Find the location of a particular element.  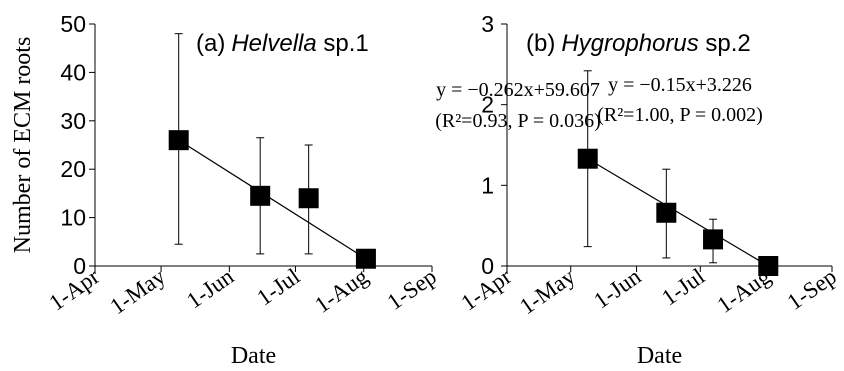

panel-title: (b) Hygrophorus sp.2 is located at coordinates (638, 43).